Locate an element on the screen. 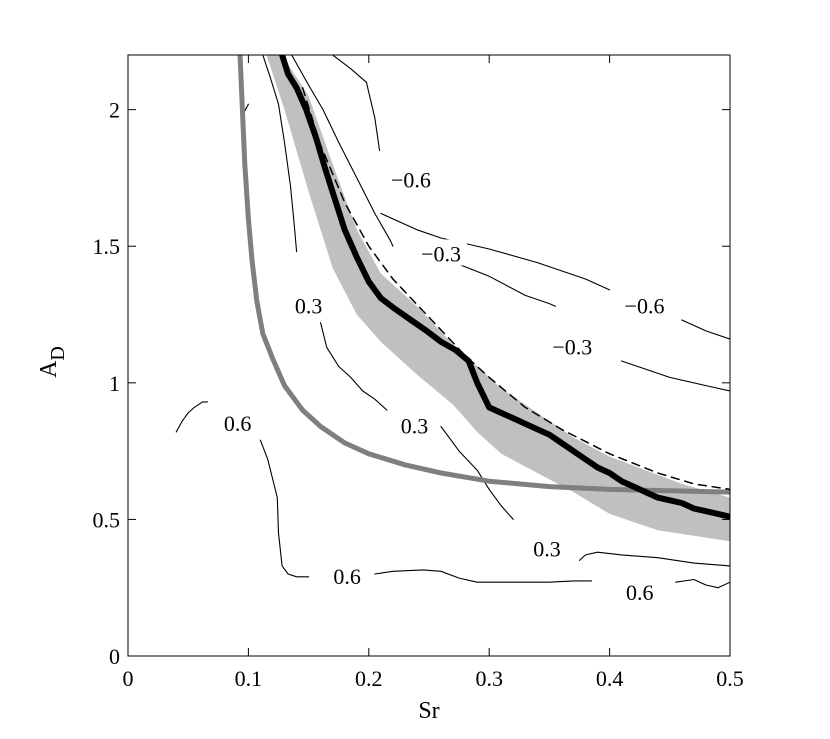  y-tick-label: 1.5 is located at coordinates (107, 246).